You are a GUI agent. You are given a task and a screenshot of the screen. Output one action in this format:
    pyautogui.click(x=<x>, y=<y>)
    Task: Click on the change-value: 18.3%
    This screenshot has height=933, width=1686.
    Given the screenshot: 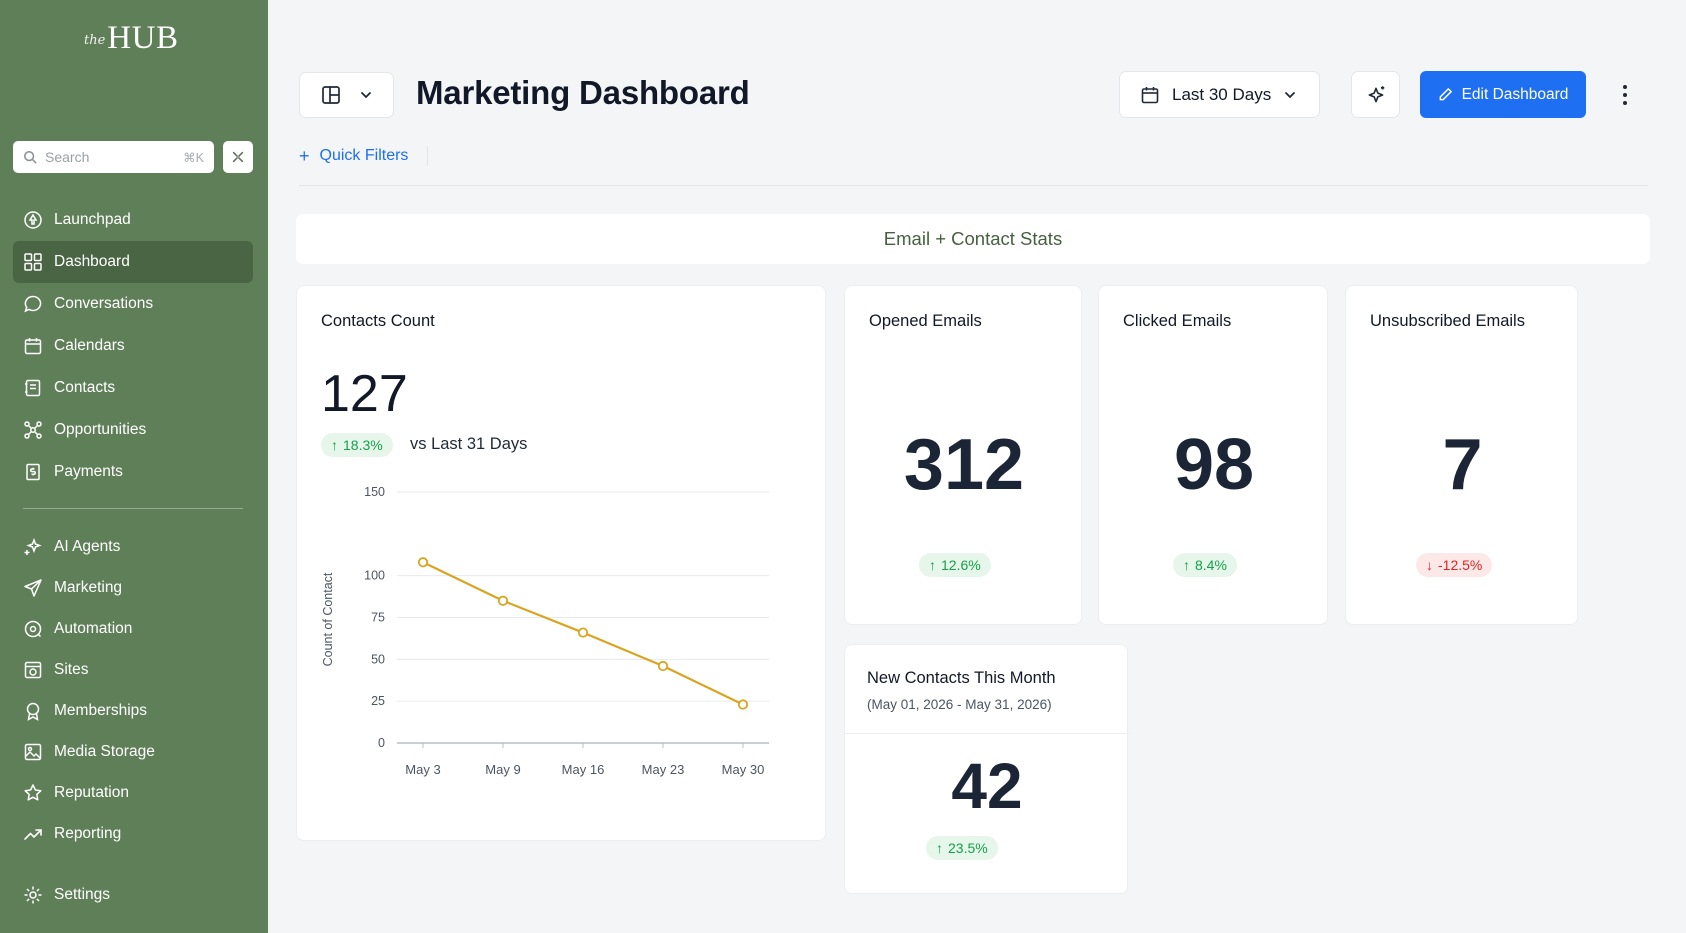 What is the action you would take?
    pyautogui.click(x=363, y=445)
    